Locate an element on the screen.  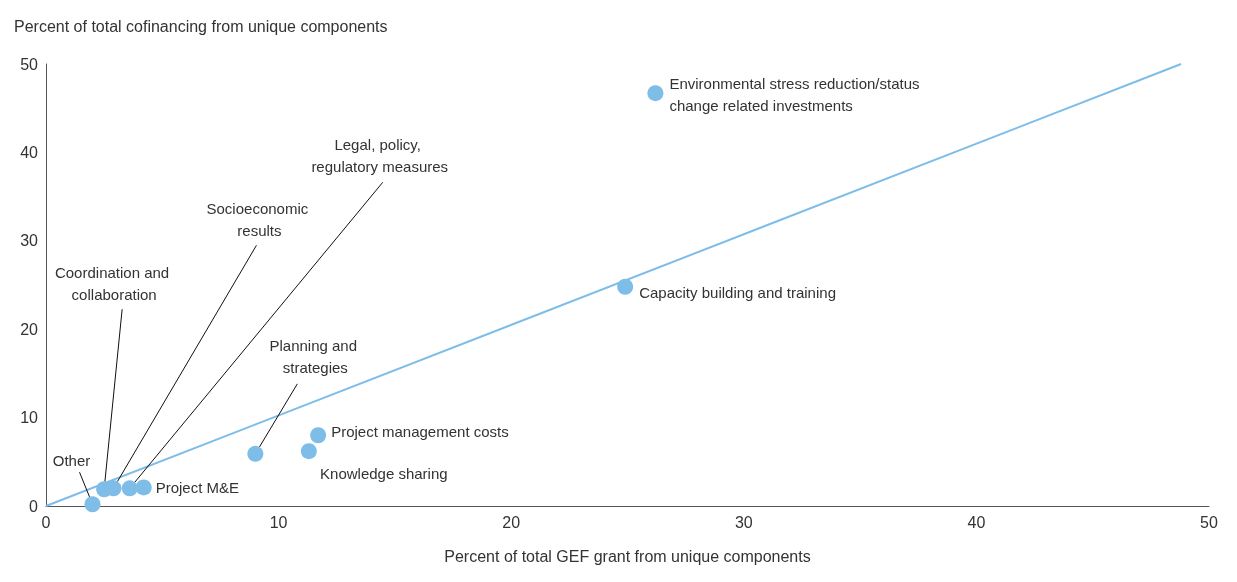
y-axis-title: Percent of total cofinancing from unique components is located at coordinates (201, 26).